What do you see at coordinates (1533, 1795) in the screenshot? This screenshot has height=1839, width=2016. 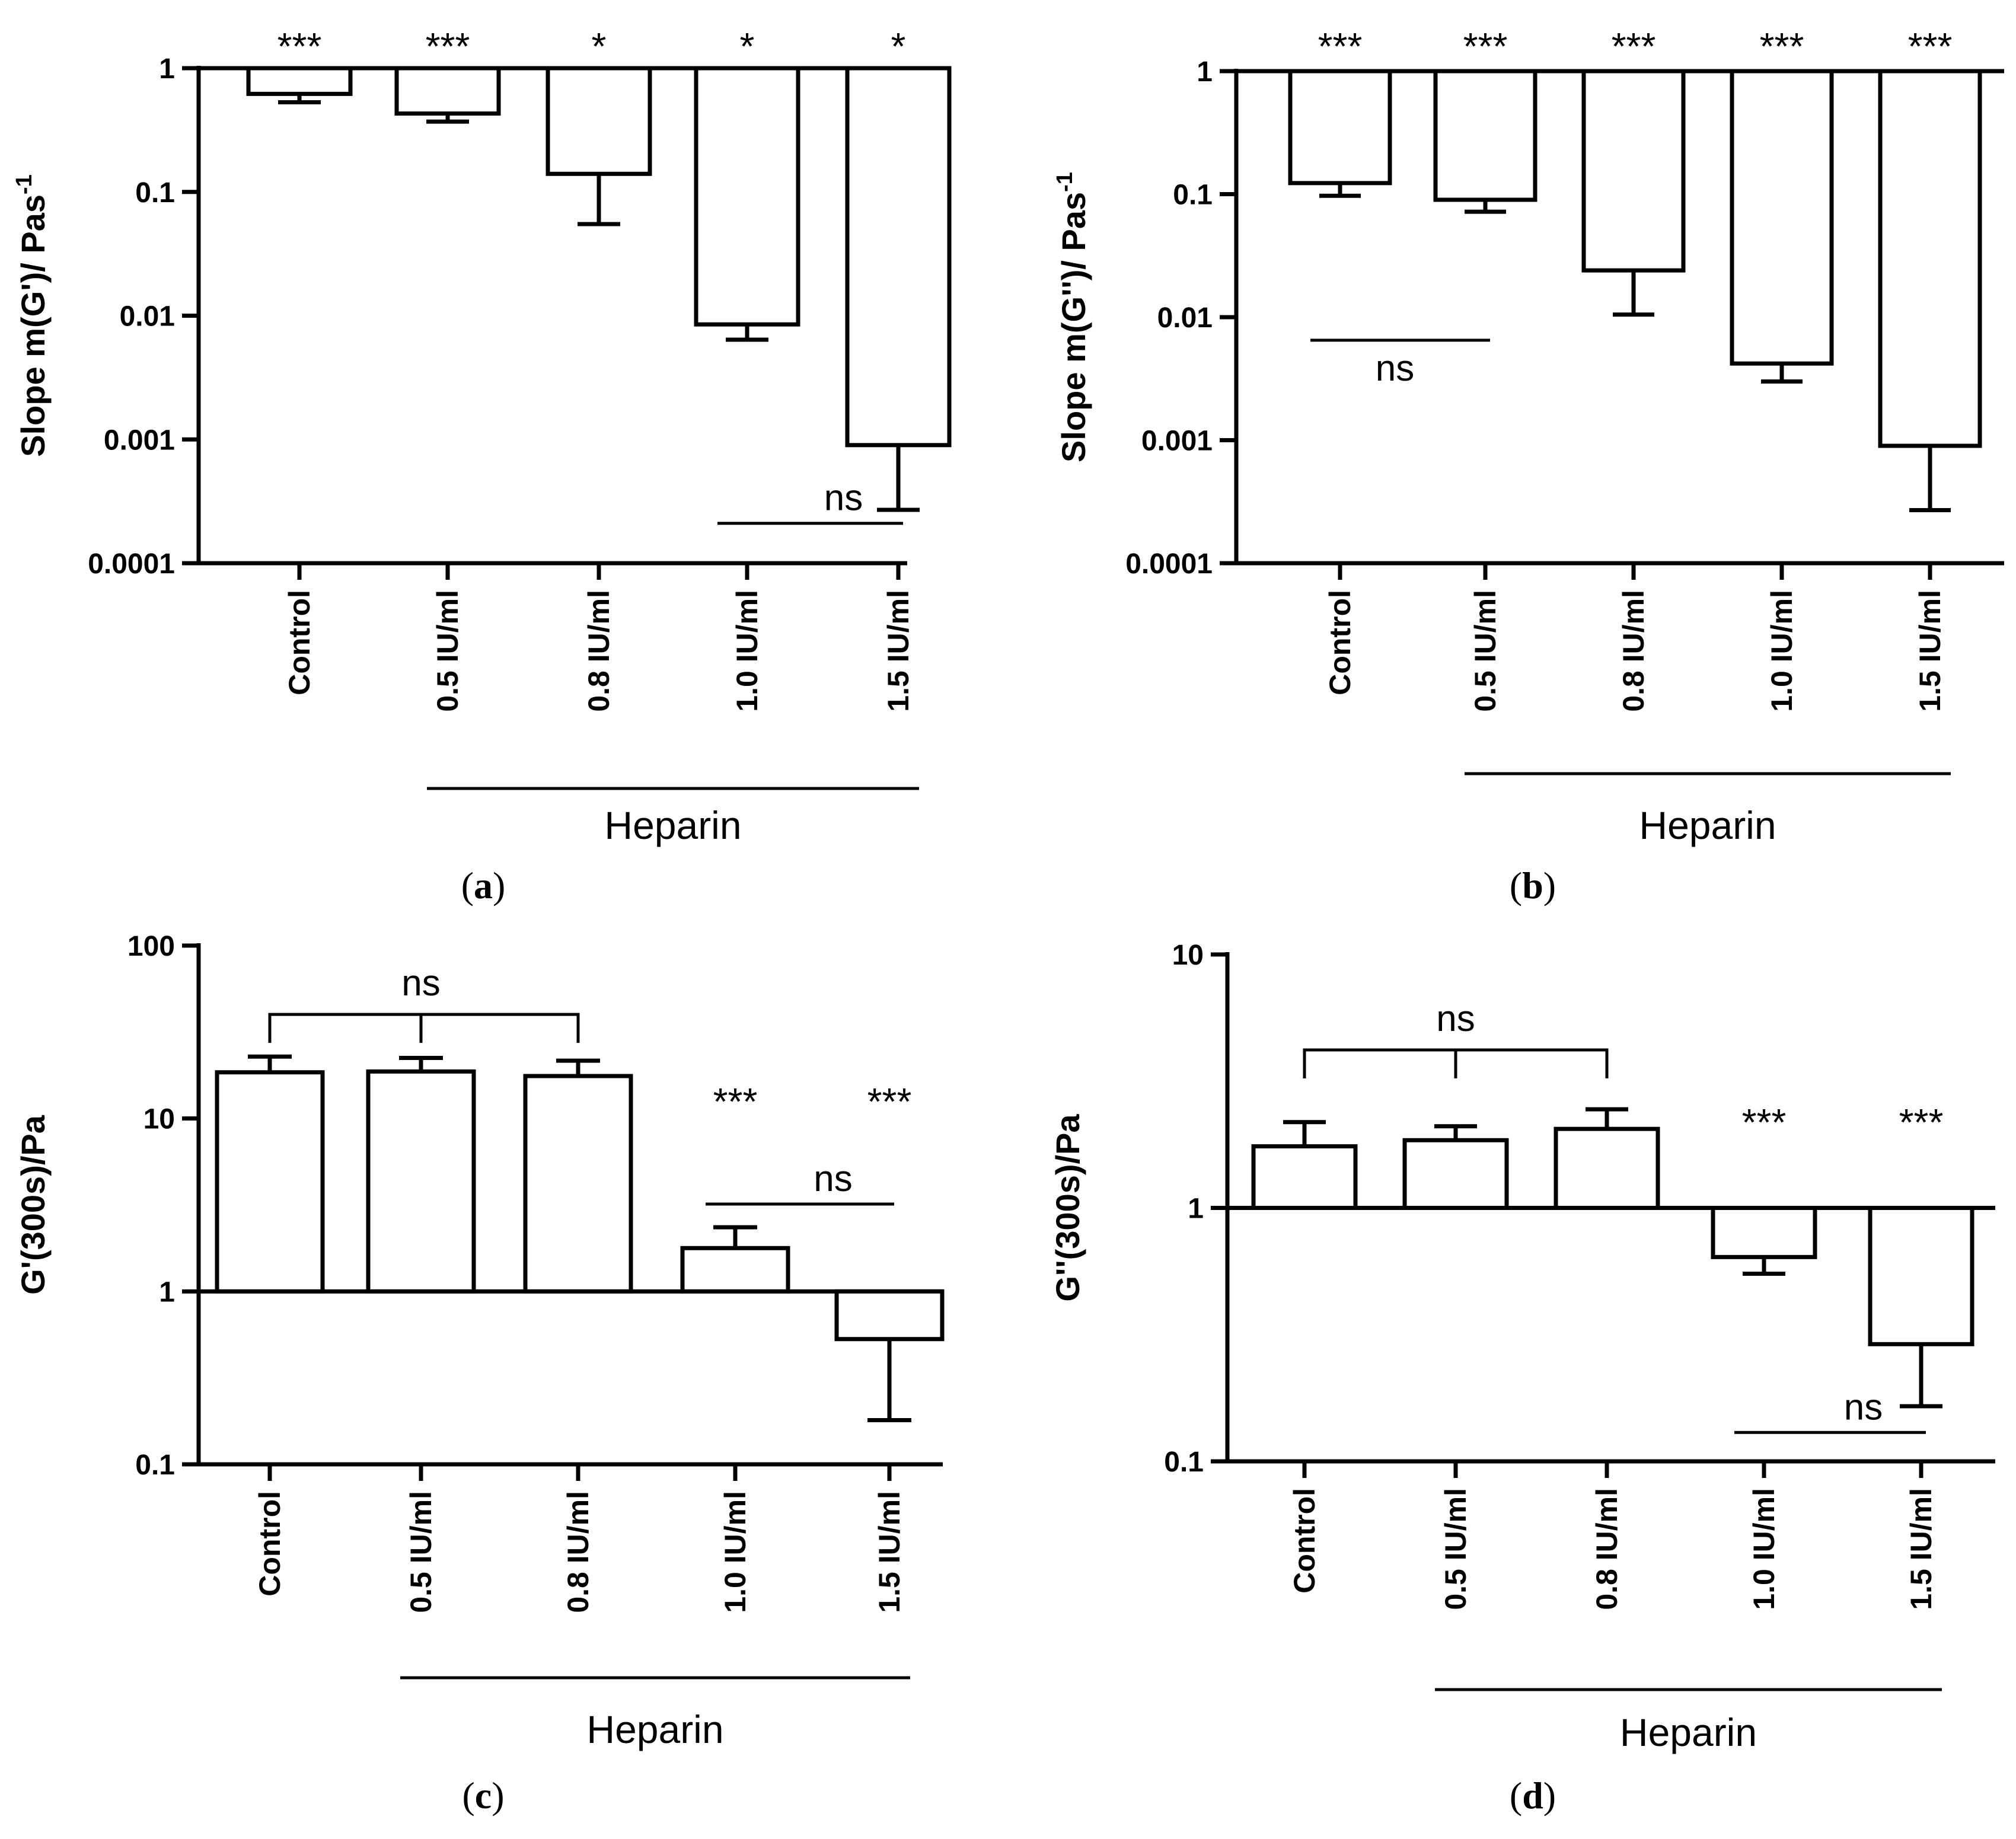 I see `panel-label: (d)` at bounding box center [1533, 1795].